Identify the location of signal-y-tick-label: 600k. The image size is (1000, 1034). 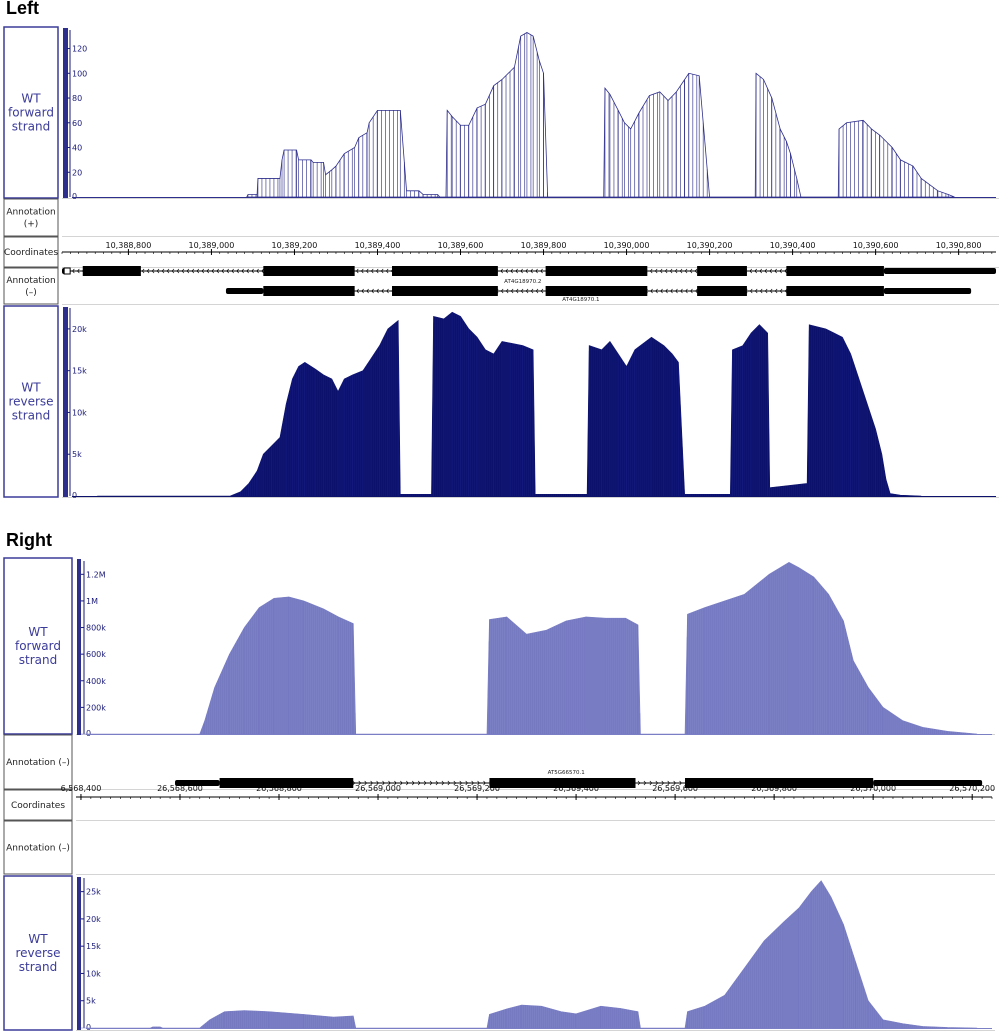
(96, 654).